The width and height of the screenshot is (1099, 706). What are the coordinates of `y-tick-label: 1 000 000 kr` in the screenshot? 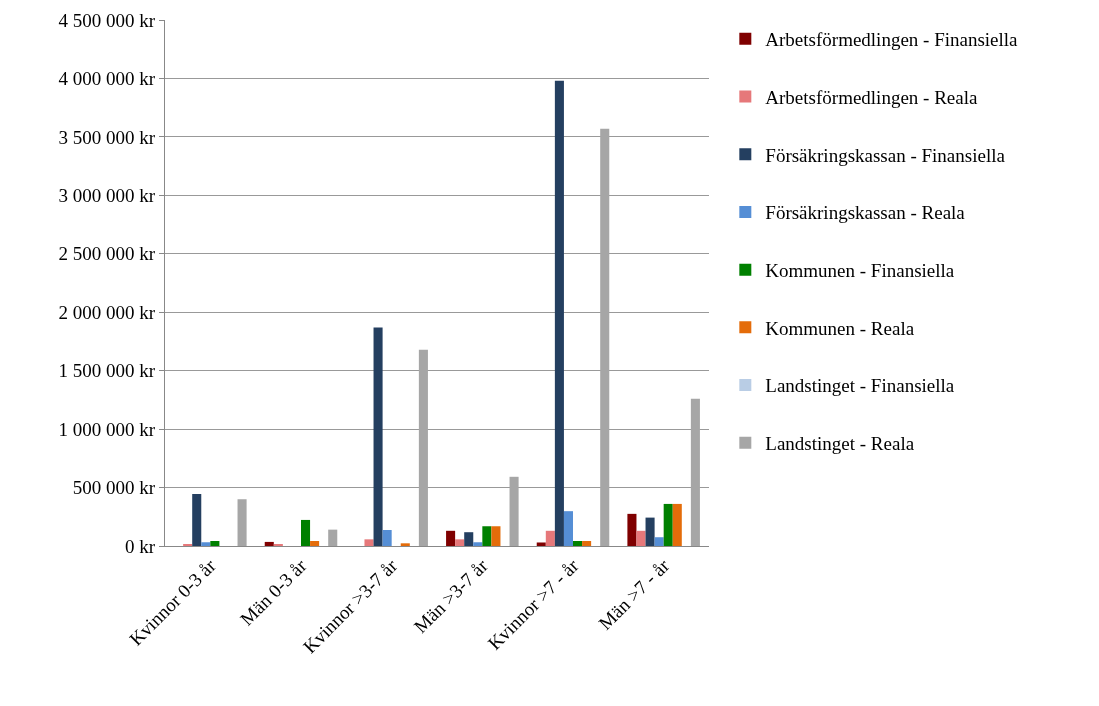 It's located at (107, 429).